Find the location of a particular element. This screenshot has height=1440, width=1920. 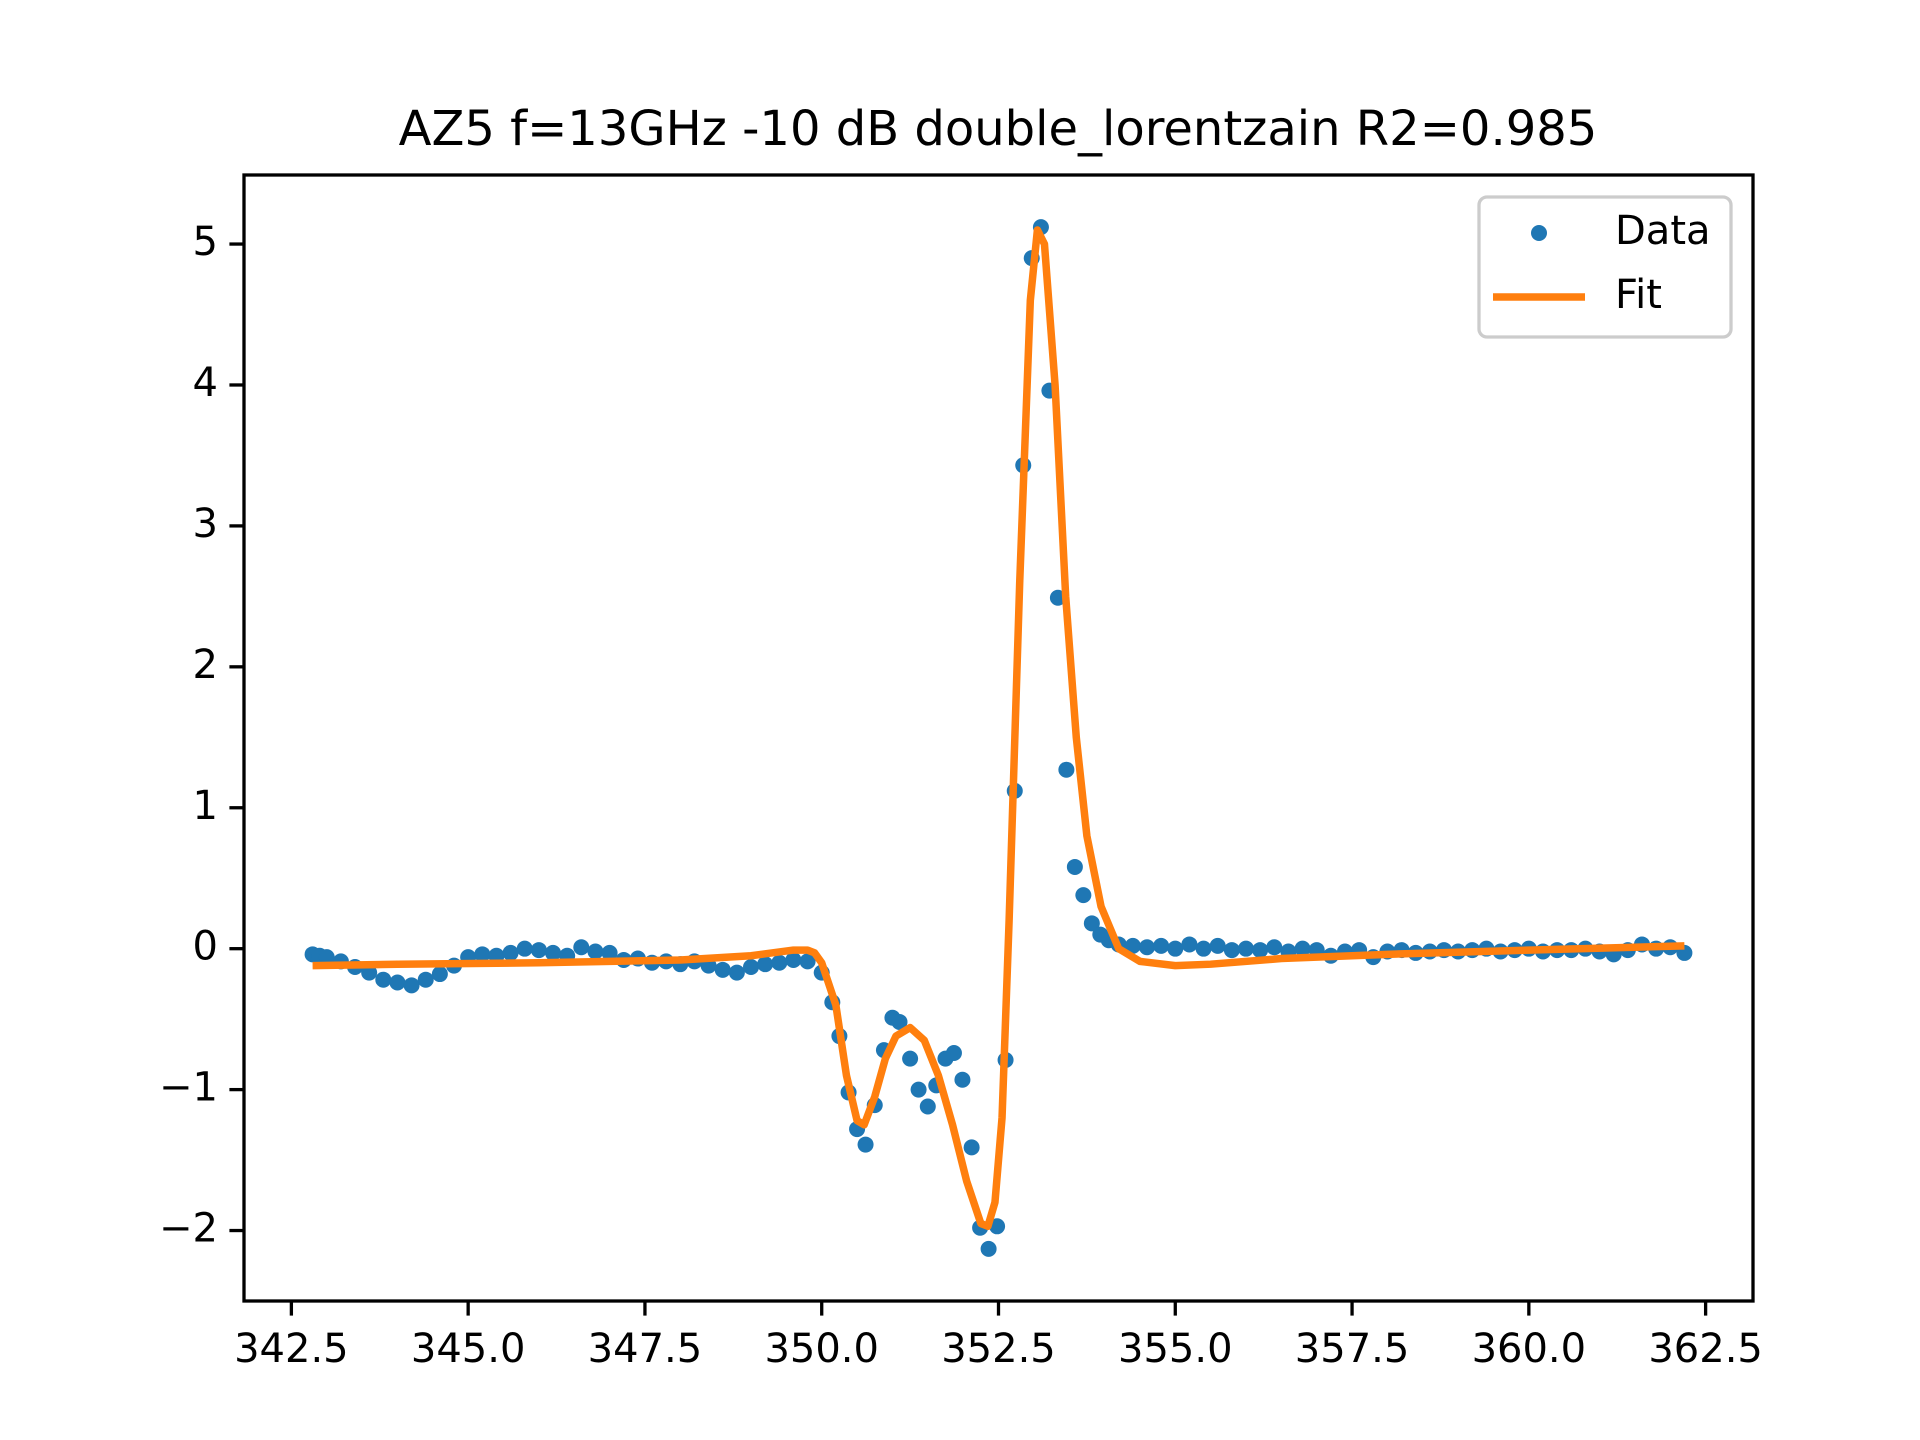

y-tick-label: 4 is located at coordinates (205, 383).